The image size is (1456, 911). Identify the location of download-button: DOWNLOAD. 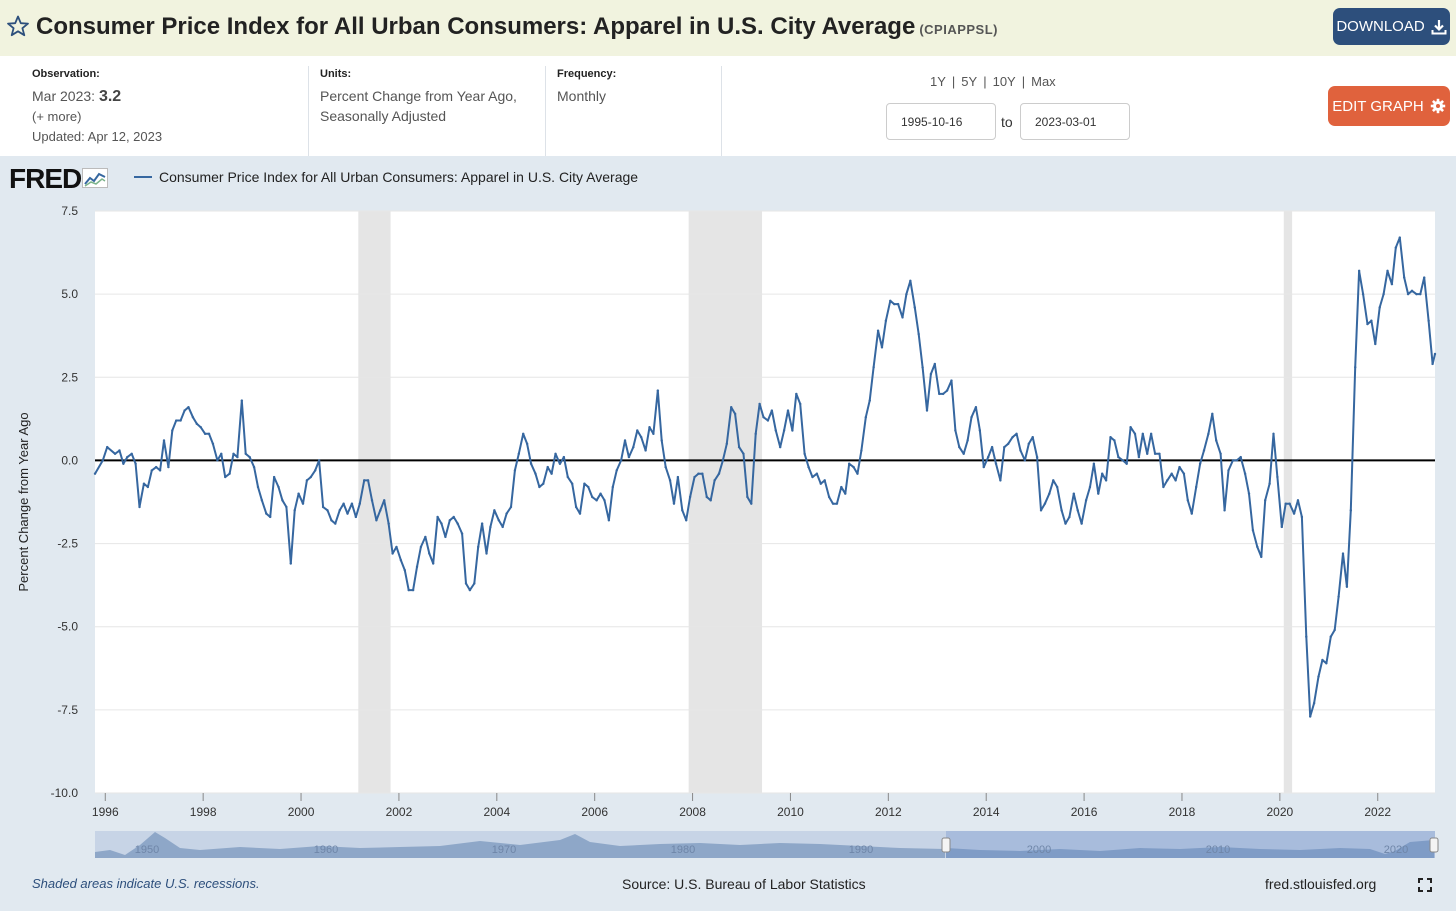
(1391, 26).